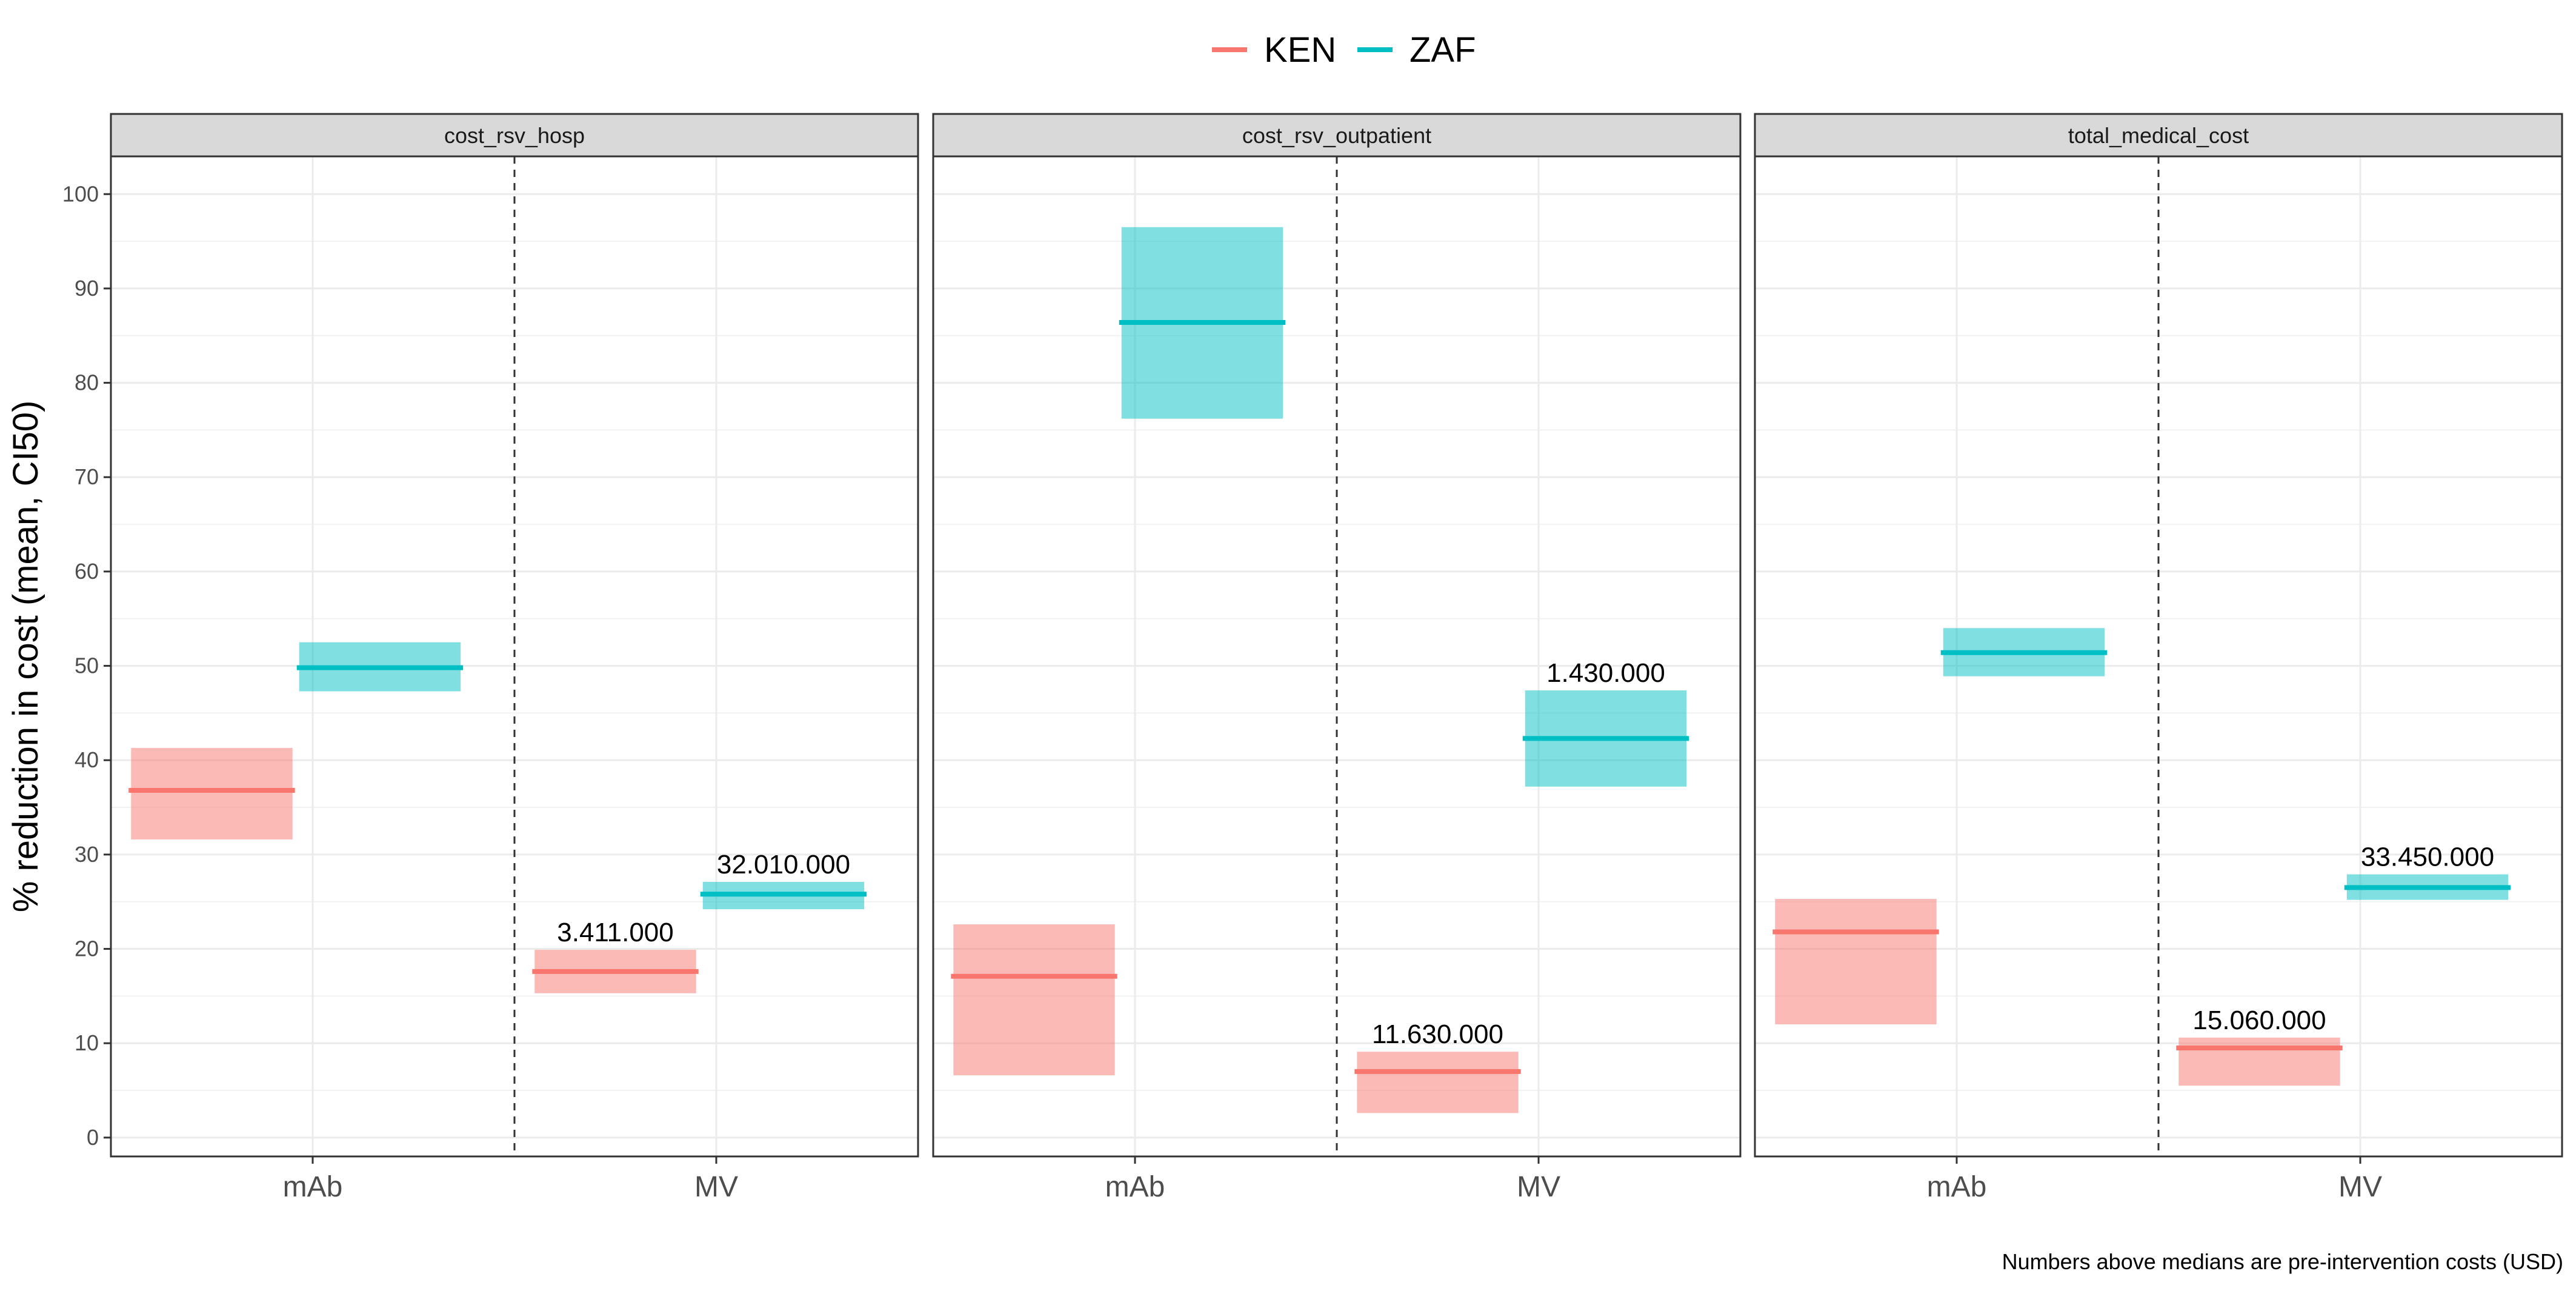  I want to click on y-tick-label: 20, so click(87, 948).